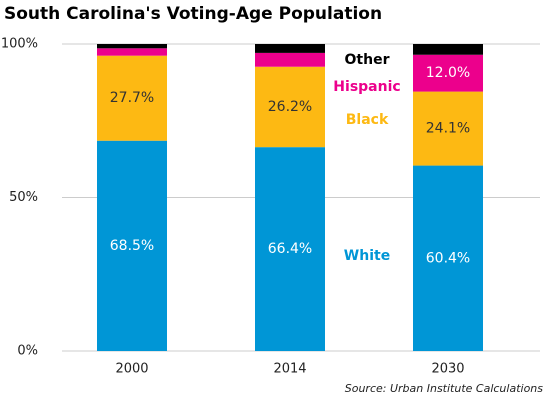 The image size is (548, 400). I want to click on y-tick-label: 0%, so click(27, 351).